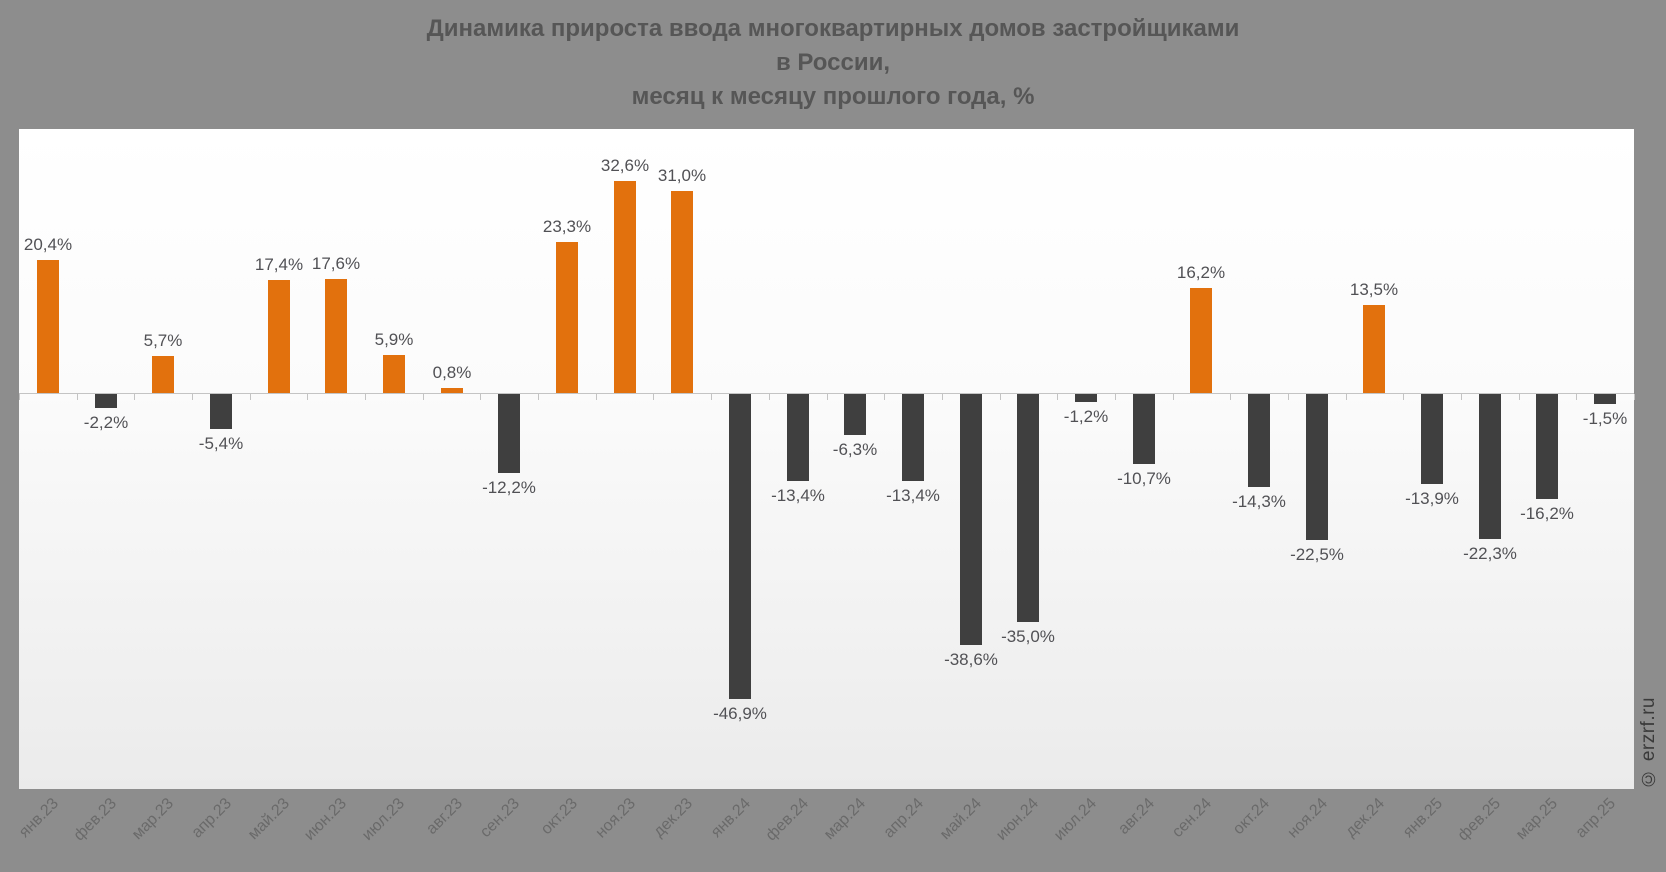 The width and height of the screenshot is (1666, 872). I want to click on x-axis-label: мар.25, so click(1537, 819).